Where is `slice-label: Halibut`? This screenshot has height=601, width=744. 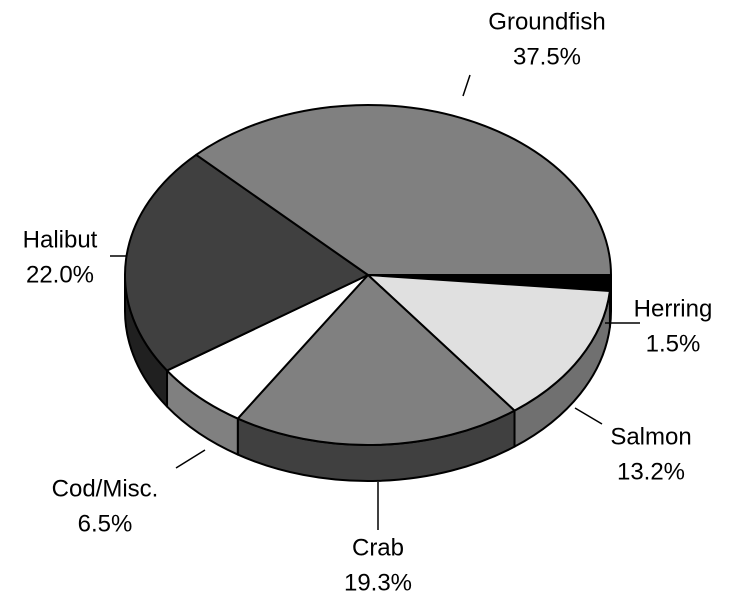
slice-label: Halibut is located at coordinates (60, 239).